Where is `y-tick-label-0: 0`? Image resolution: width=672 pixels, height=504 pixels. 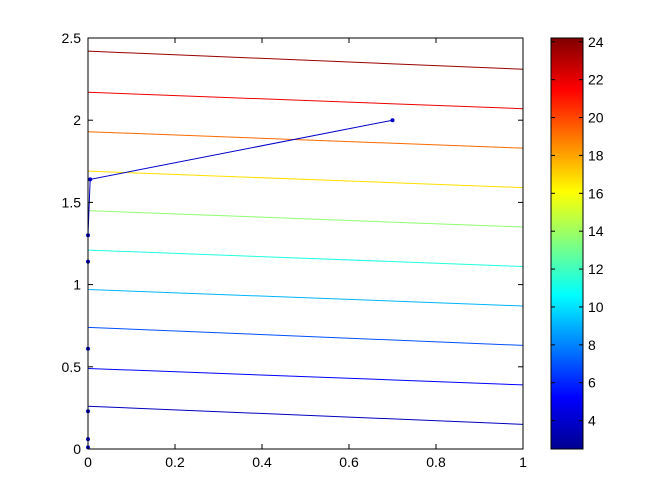
y-tick-label-0: 0 is located at coordinates (77, 449).